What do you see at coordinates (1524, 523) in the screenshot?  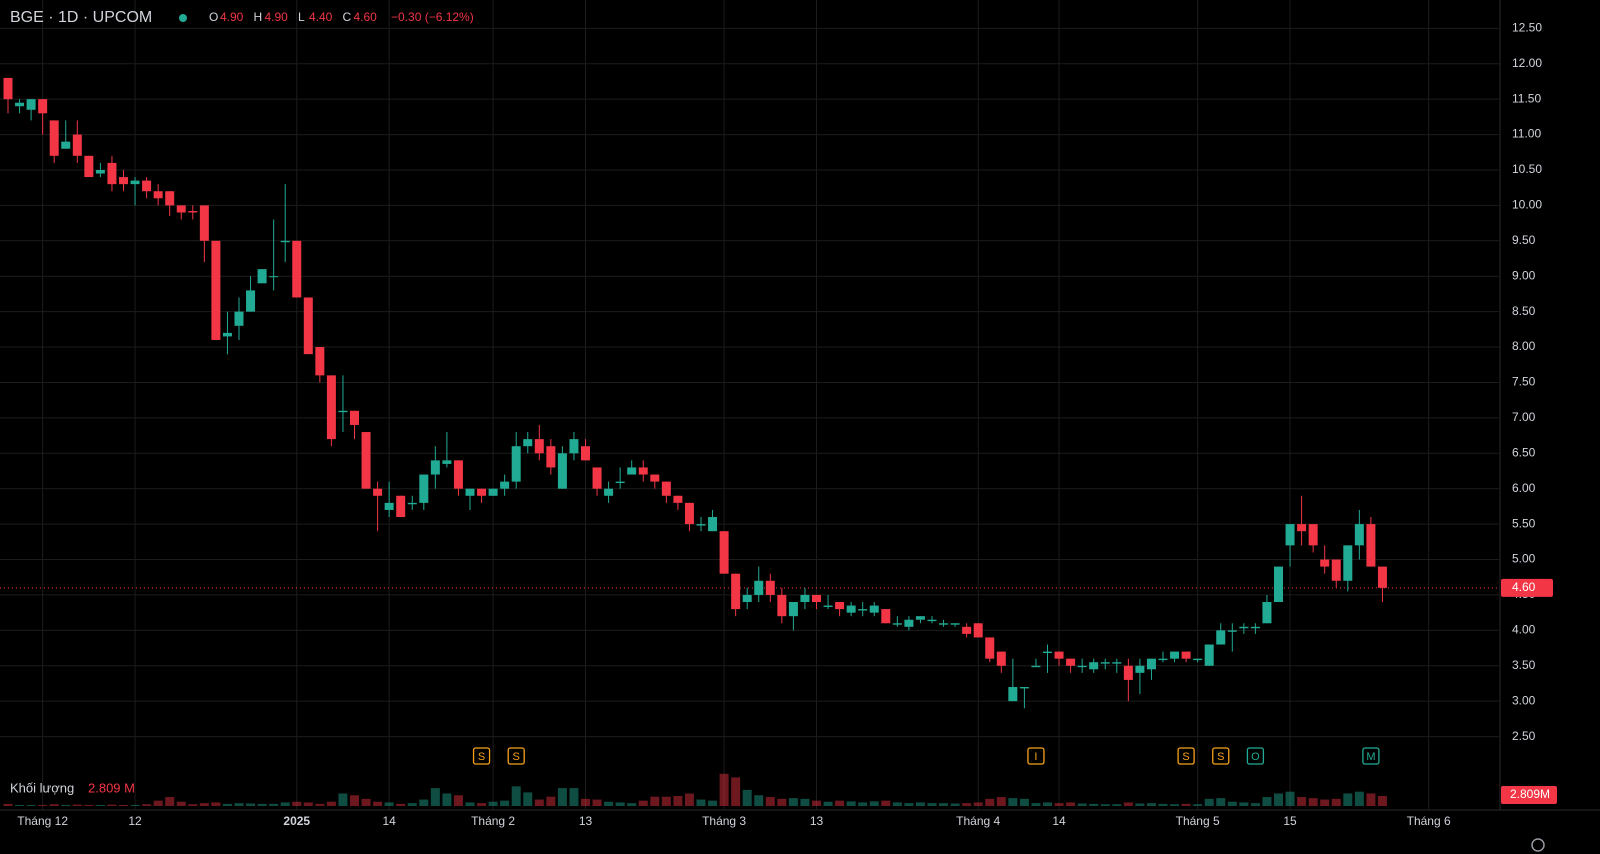 I see `y-tick-label: 5.50` at bounding box center [1524, 523].